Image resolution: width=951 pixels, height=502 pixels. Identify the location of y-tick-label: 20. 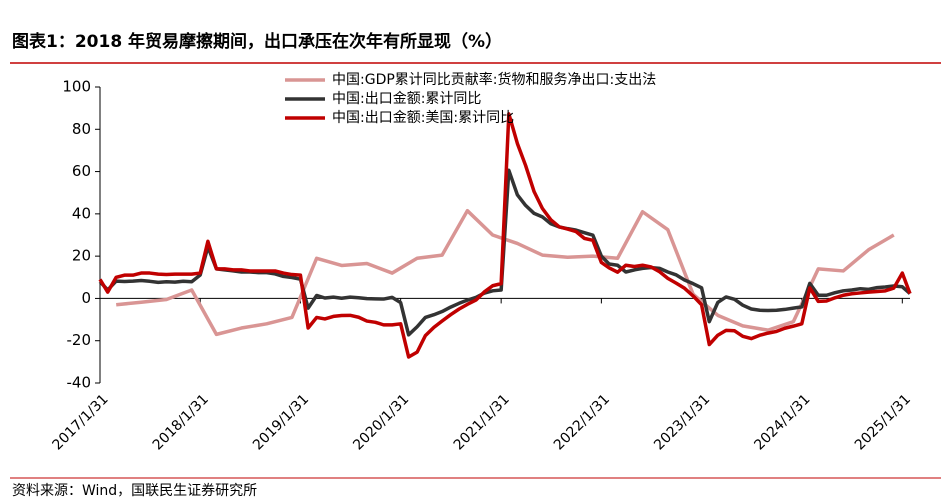
(81, 256).